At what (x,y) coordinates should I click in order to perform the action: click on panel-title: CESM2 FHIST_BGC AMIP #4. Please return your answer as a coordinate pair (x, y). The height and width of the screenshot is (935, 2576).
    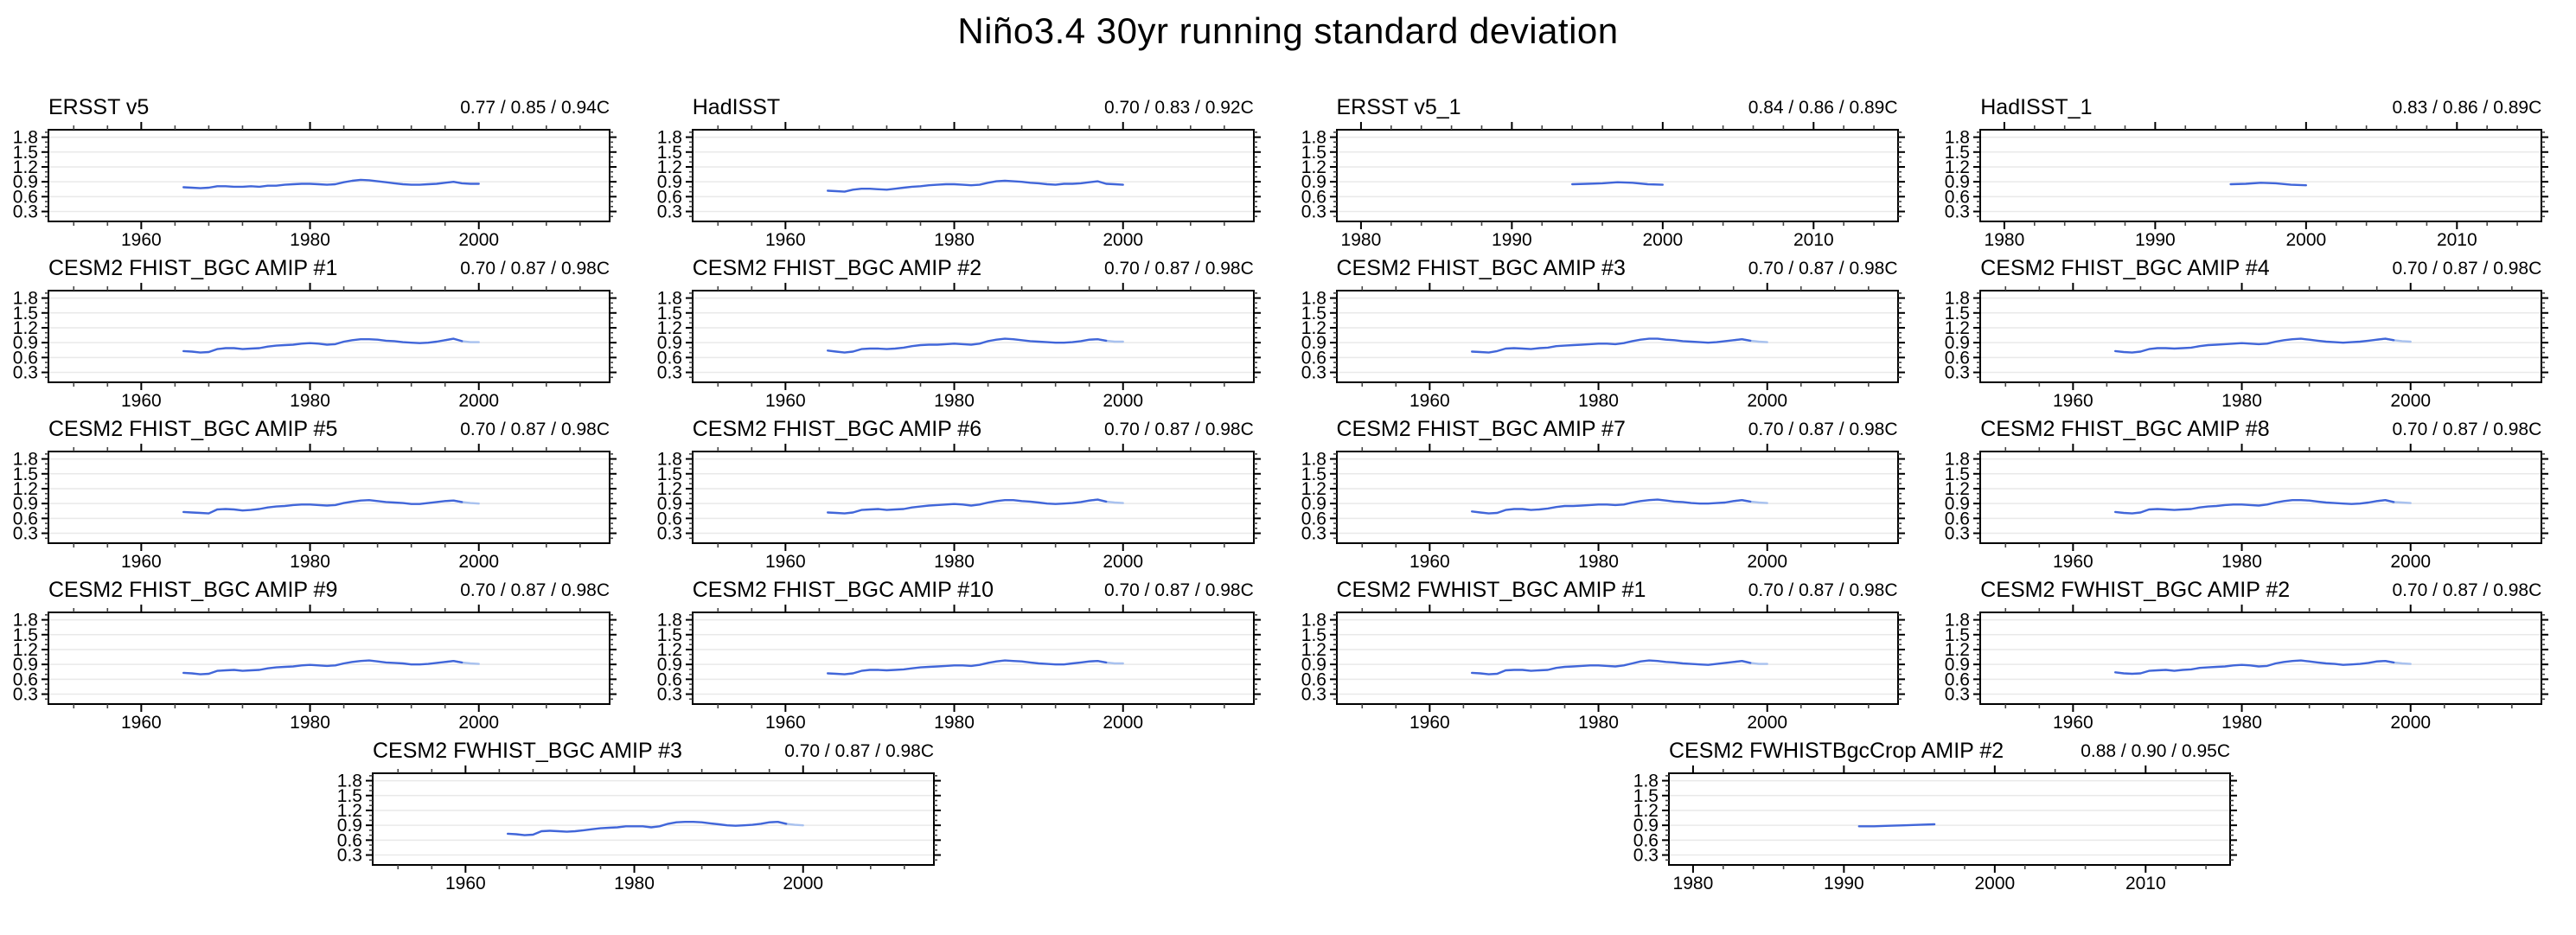
    Looking at the image, I should click on (2125, 268).